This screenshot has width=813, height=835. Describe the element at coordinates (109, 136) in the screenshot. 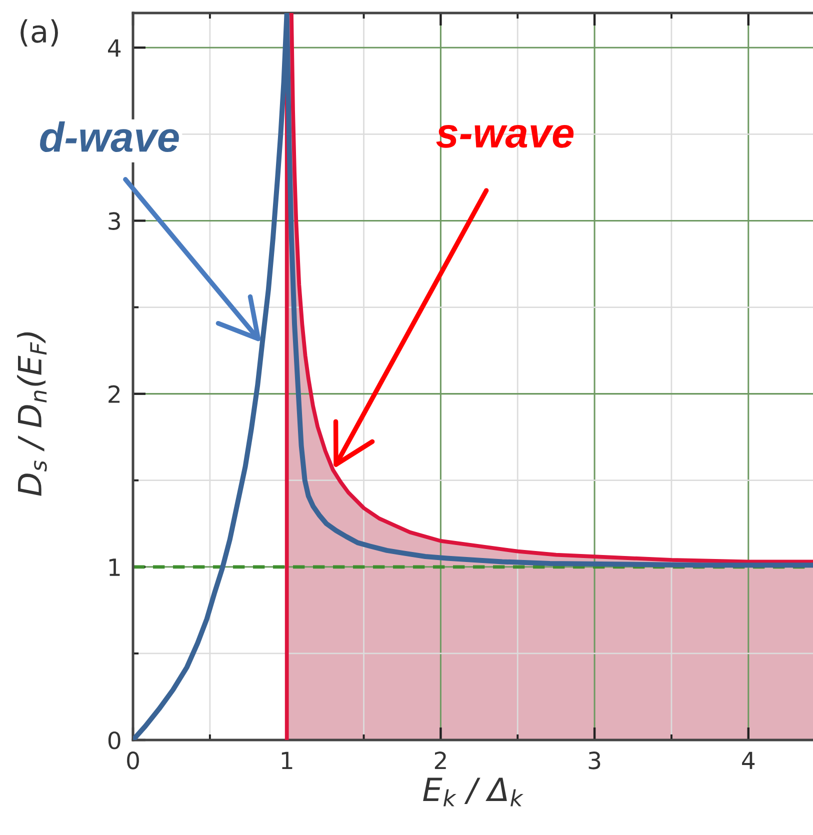

I see `annotation: d-wave` at that location.